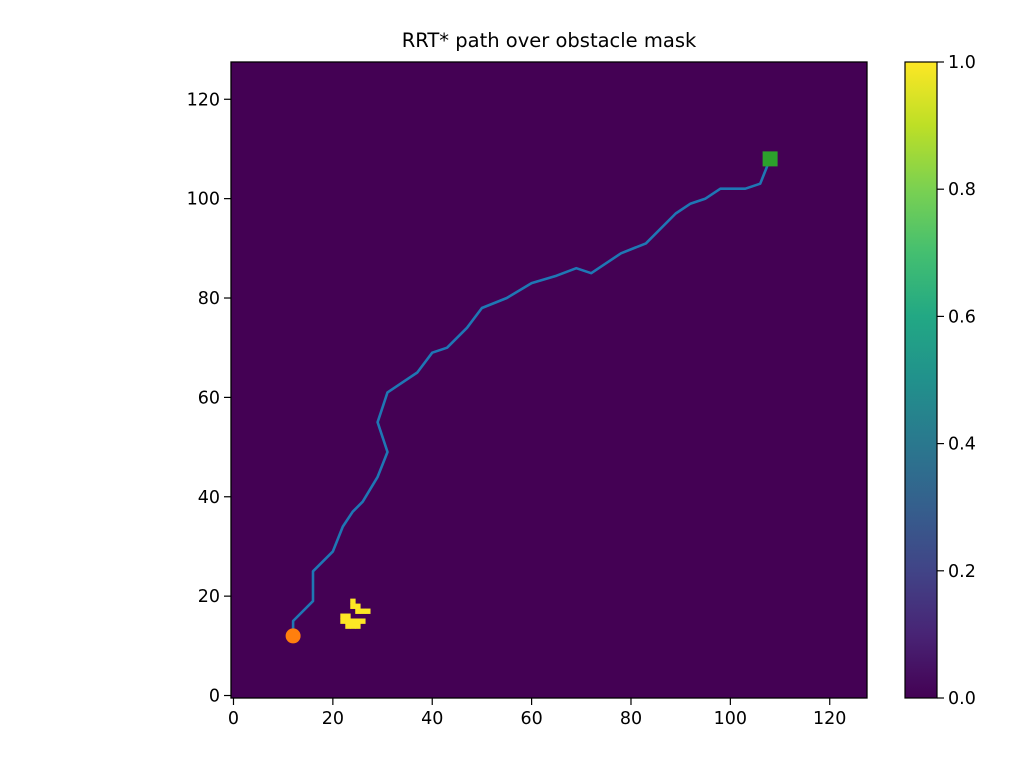 The height and width of the screenshot is (765, 1020). Describe the element at coordinates (203, 200) in the screenshot. I see `y-tick-label: 100` at that location.